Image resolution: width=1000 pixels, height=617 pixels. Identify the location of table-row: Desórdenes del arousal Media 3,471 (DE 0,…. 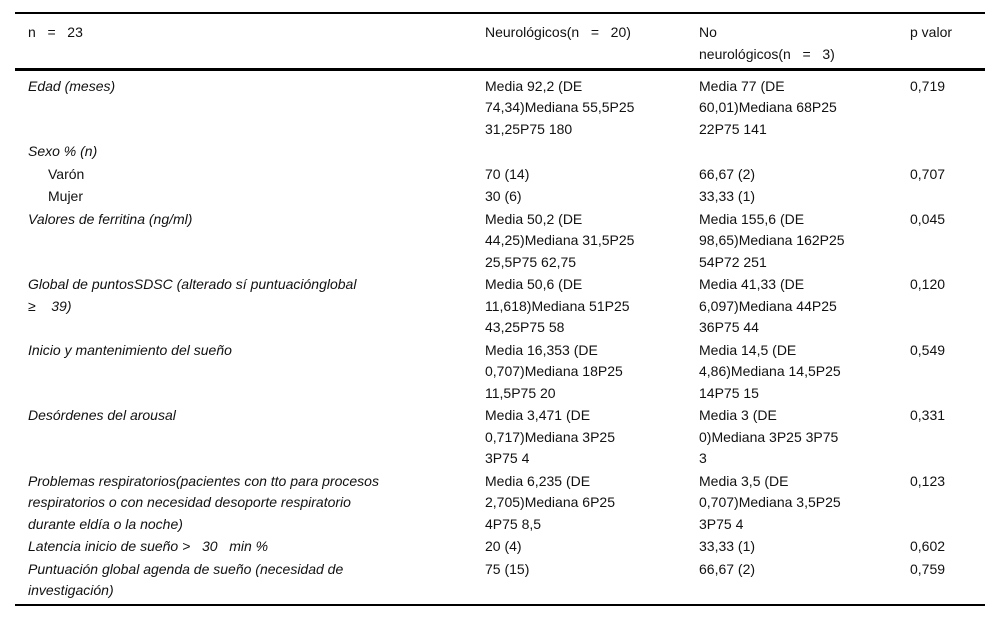
(500, 438).